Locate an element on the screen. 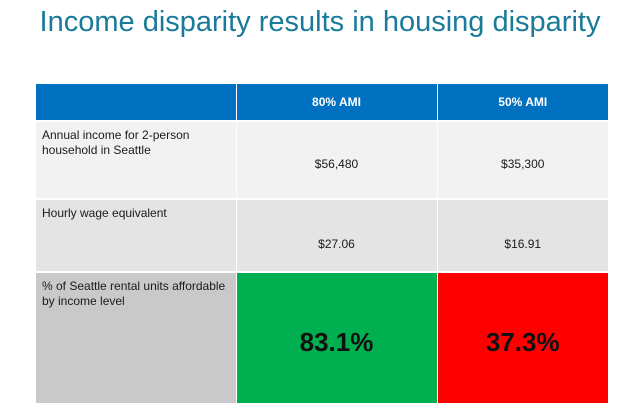 The image size is (640, 413). cell-affordable-80: 83.1% is located at coordinates (337, 337).